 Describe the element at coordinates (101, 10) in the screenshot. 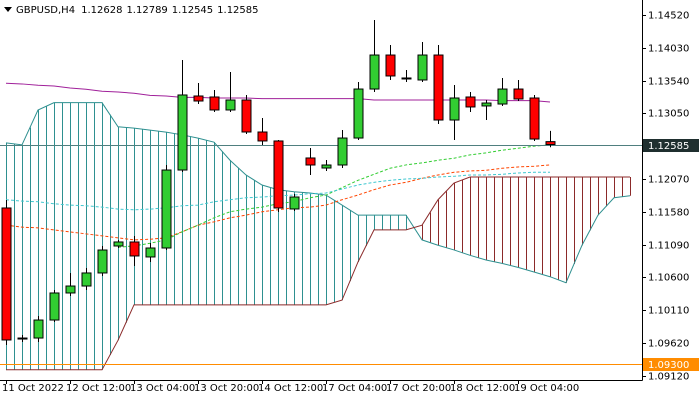

I see `open-value: 1.12628` at that location.